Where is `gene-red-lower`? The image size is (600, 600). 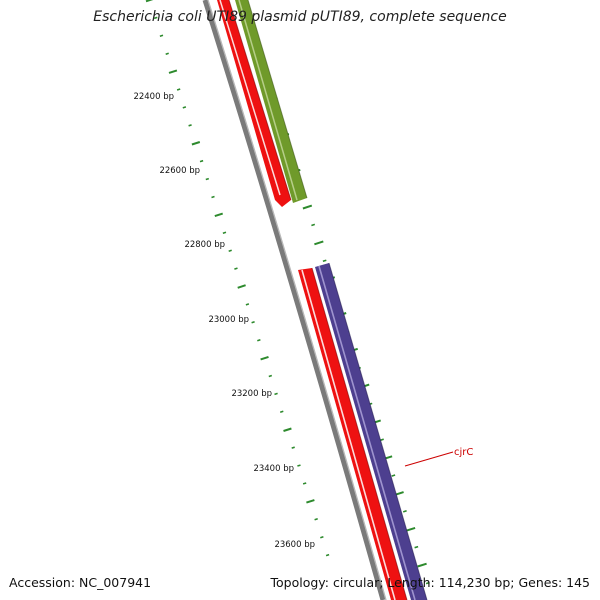
gene-red-lower is located at coordinates (353, 433).